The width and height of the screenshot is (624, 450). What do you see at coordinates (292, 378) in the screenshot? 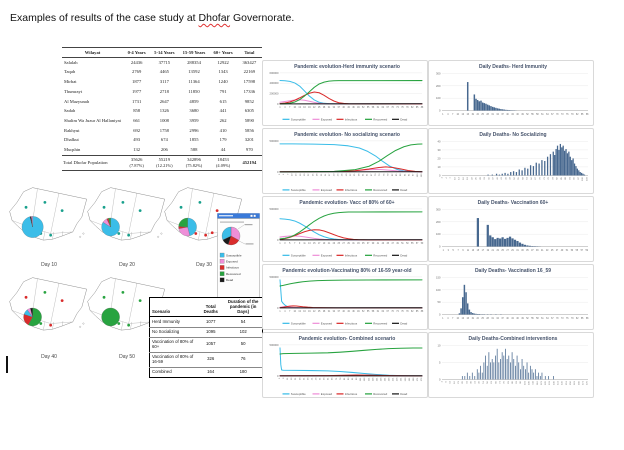
I see `x-tick-label: 16` at bounding box center [292, 378].